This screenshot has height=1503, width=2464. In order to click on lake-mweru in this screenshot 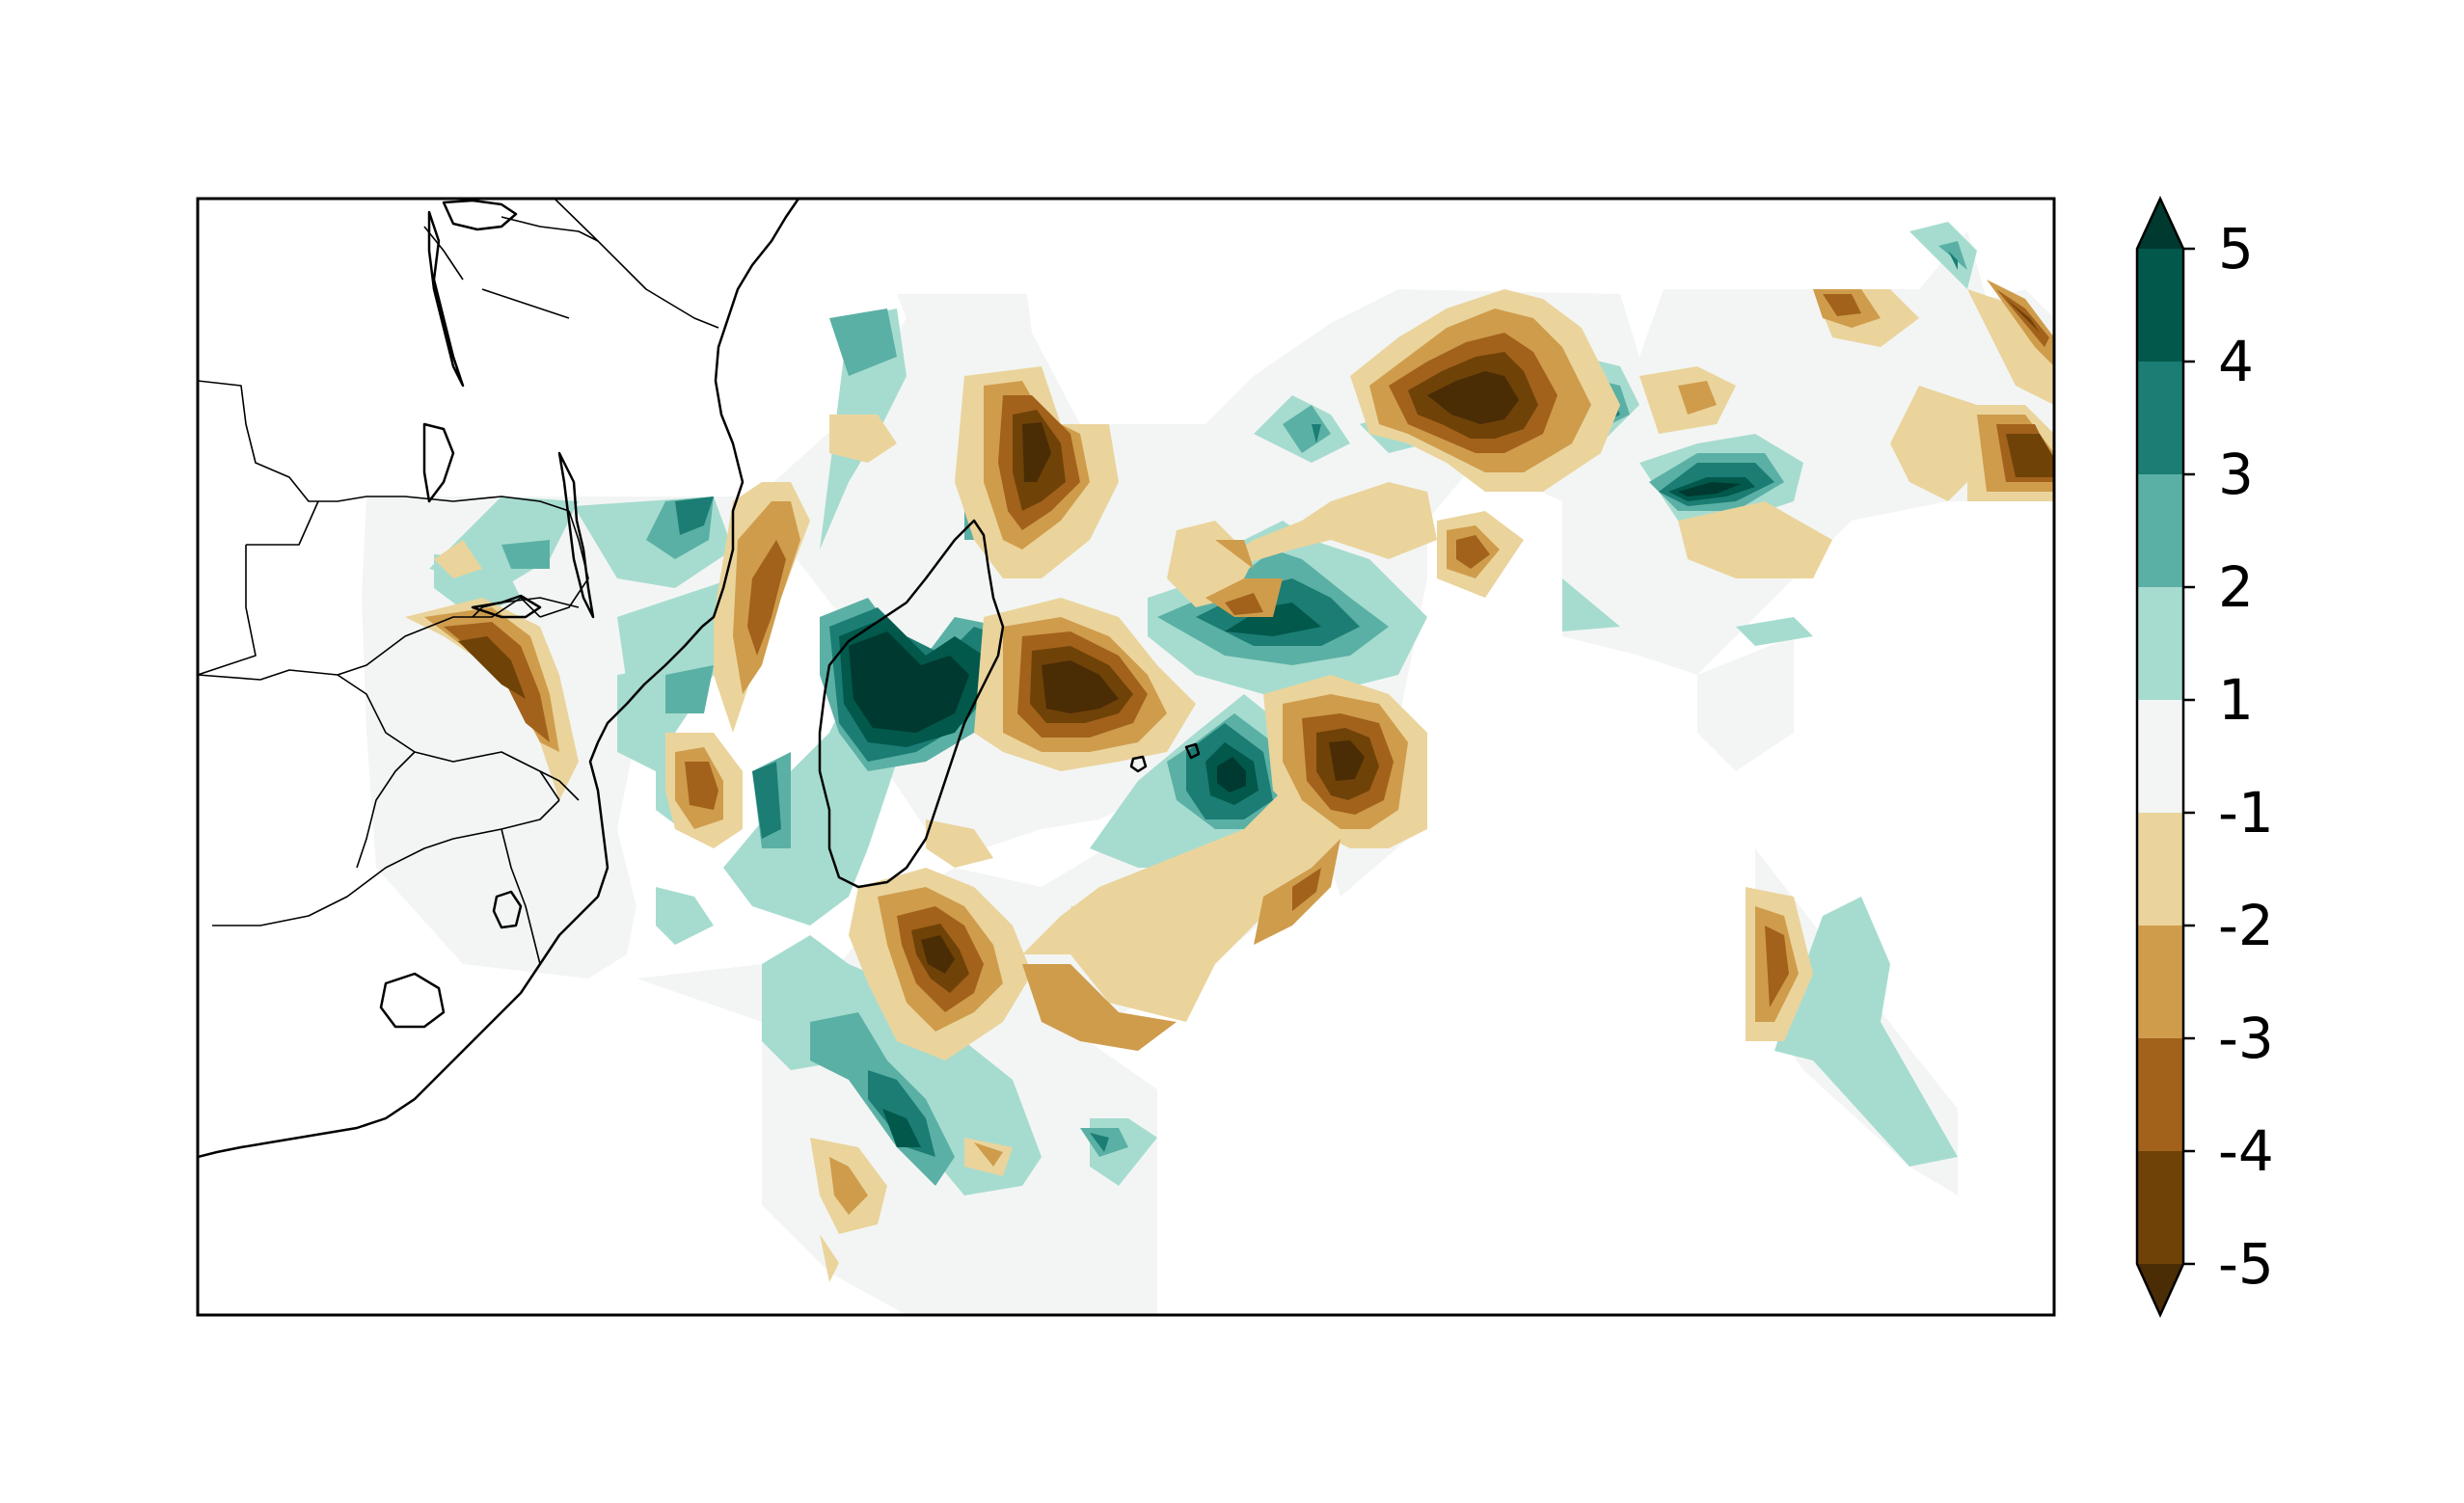, I will do `click(438, 463)`.